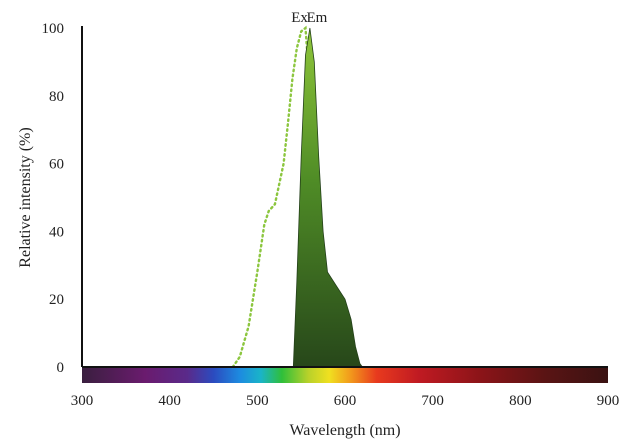 This screenshot has width=633, height=442. Describe the element at coordinates (257, 401) in the screenshot. I see `x-tick-label-500: 500` at that location.